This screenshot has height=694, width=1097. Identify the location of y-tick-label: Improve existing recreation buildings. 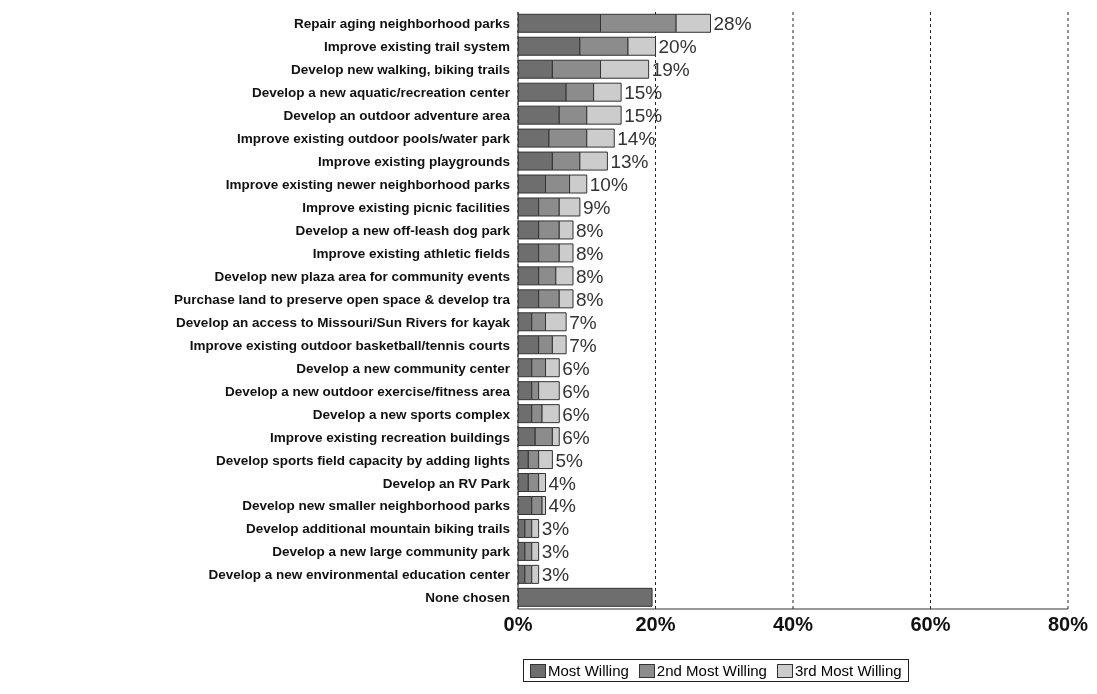
(389, 437).